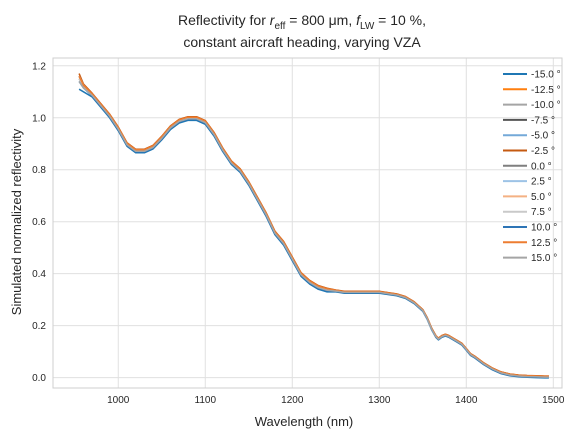 The width and height of the screenshot is (571, 433). Describe the element at coordinates (279, 26) in the screenshot. I see `title-r-subscript: eff` at that location.